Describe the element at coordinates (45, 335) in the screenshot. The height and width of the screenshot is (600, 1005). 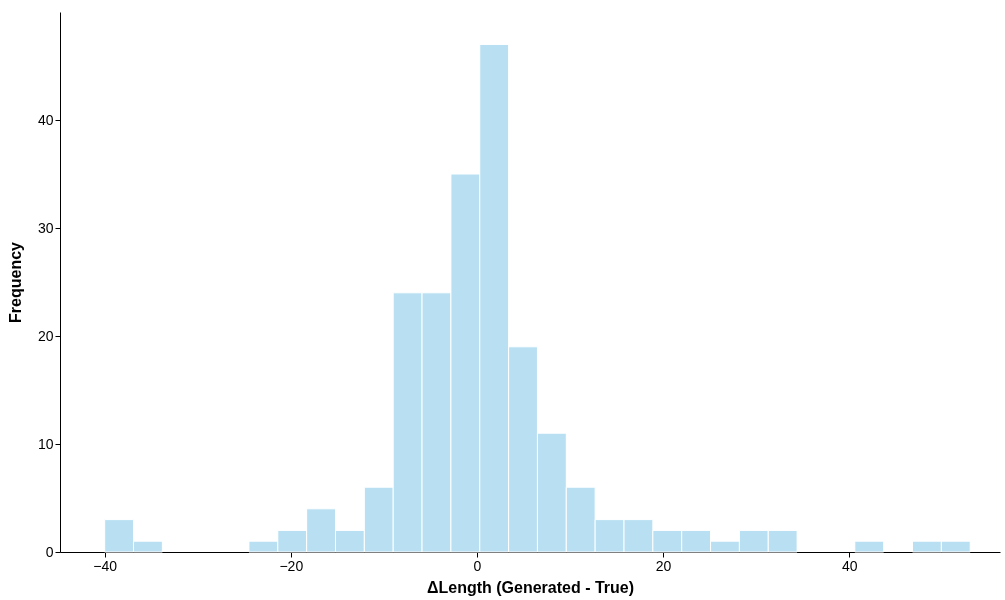
I see `y-tick-label: 20` at that location.